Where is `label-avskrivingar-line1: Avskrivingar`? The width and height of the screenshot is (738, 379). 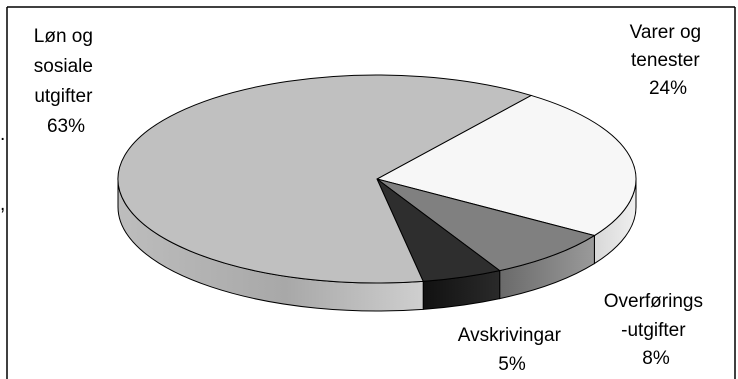 label-avskrivingar-line1: Avskrivingar is located at coordinates (510, 335).